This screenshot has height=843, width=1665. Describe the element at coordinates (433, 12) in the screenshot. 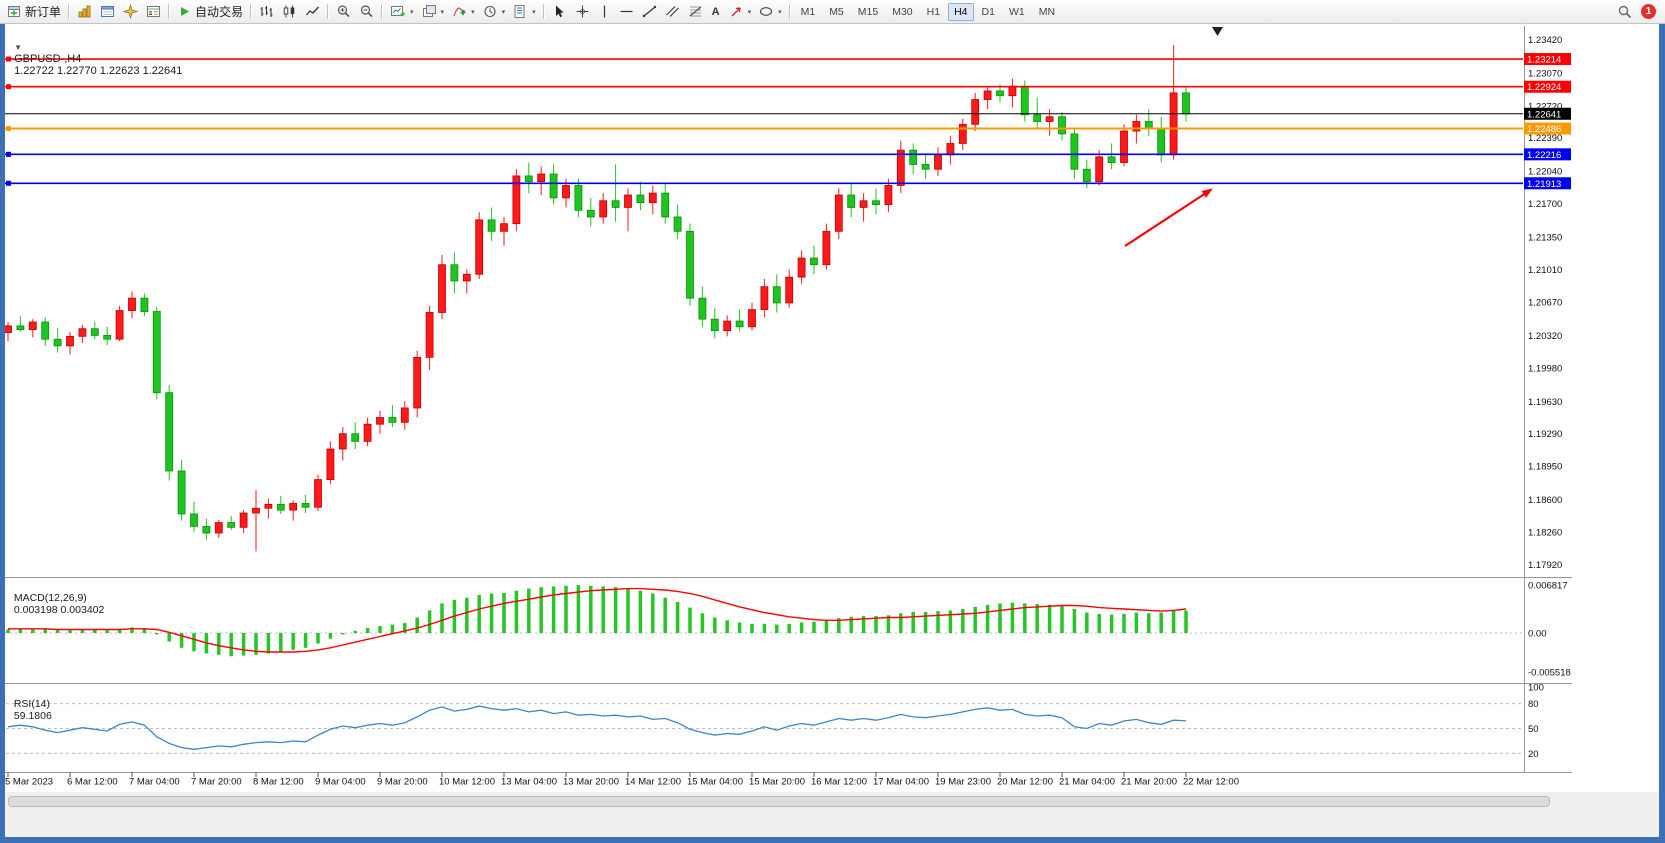

I see `profiles-button: ▾` at that location.